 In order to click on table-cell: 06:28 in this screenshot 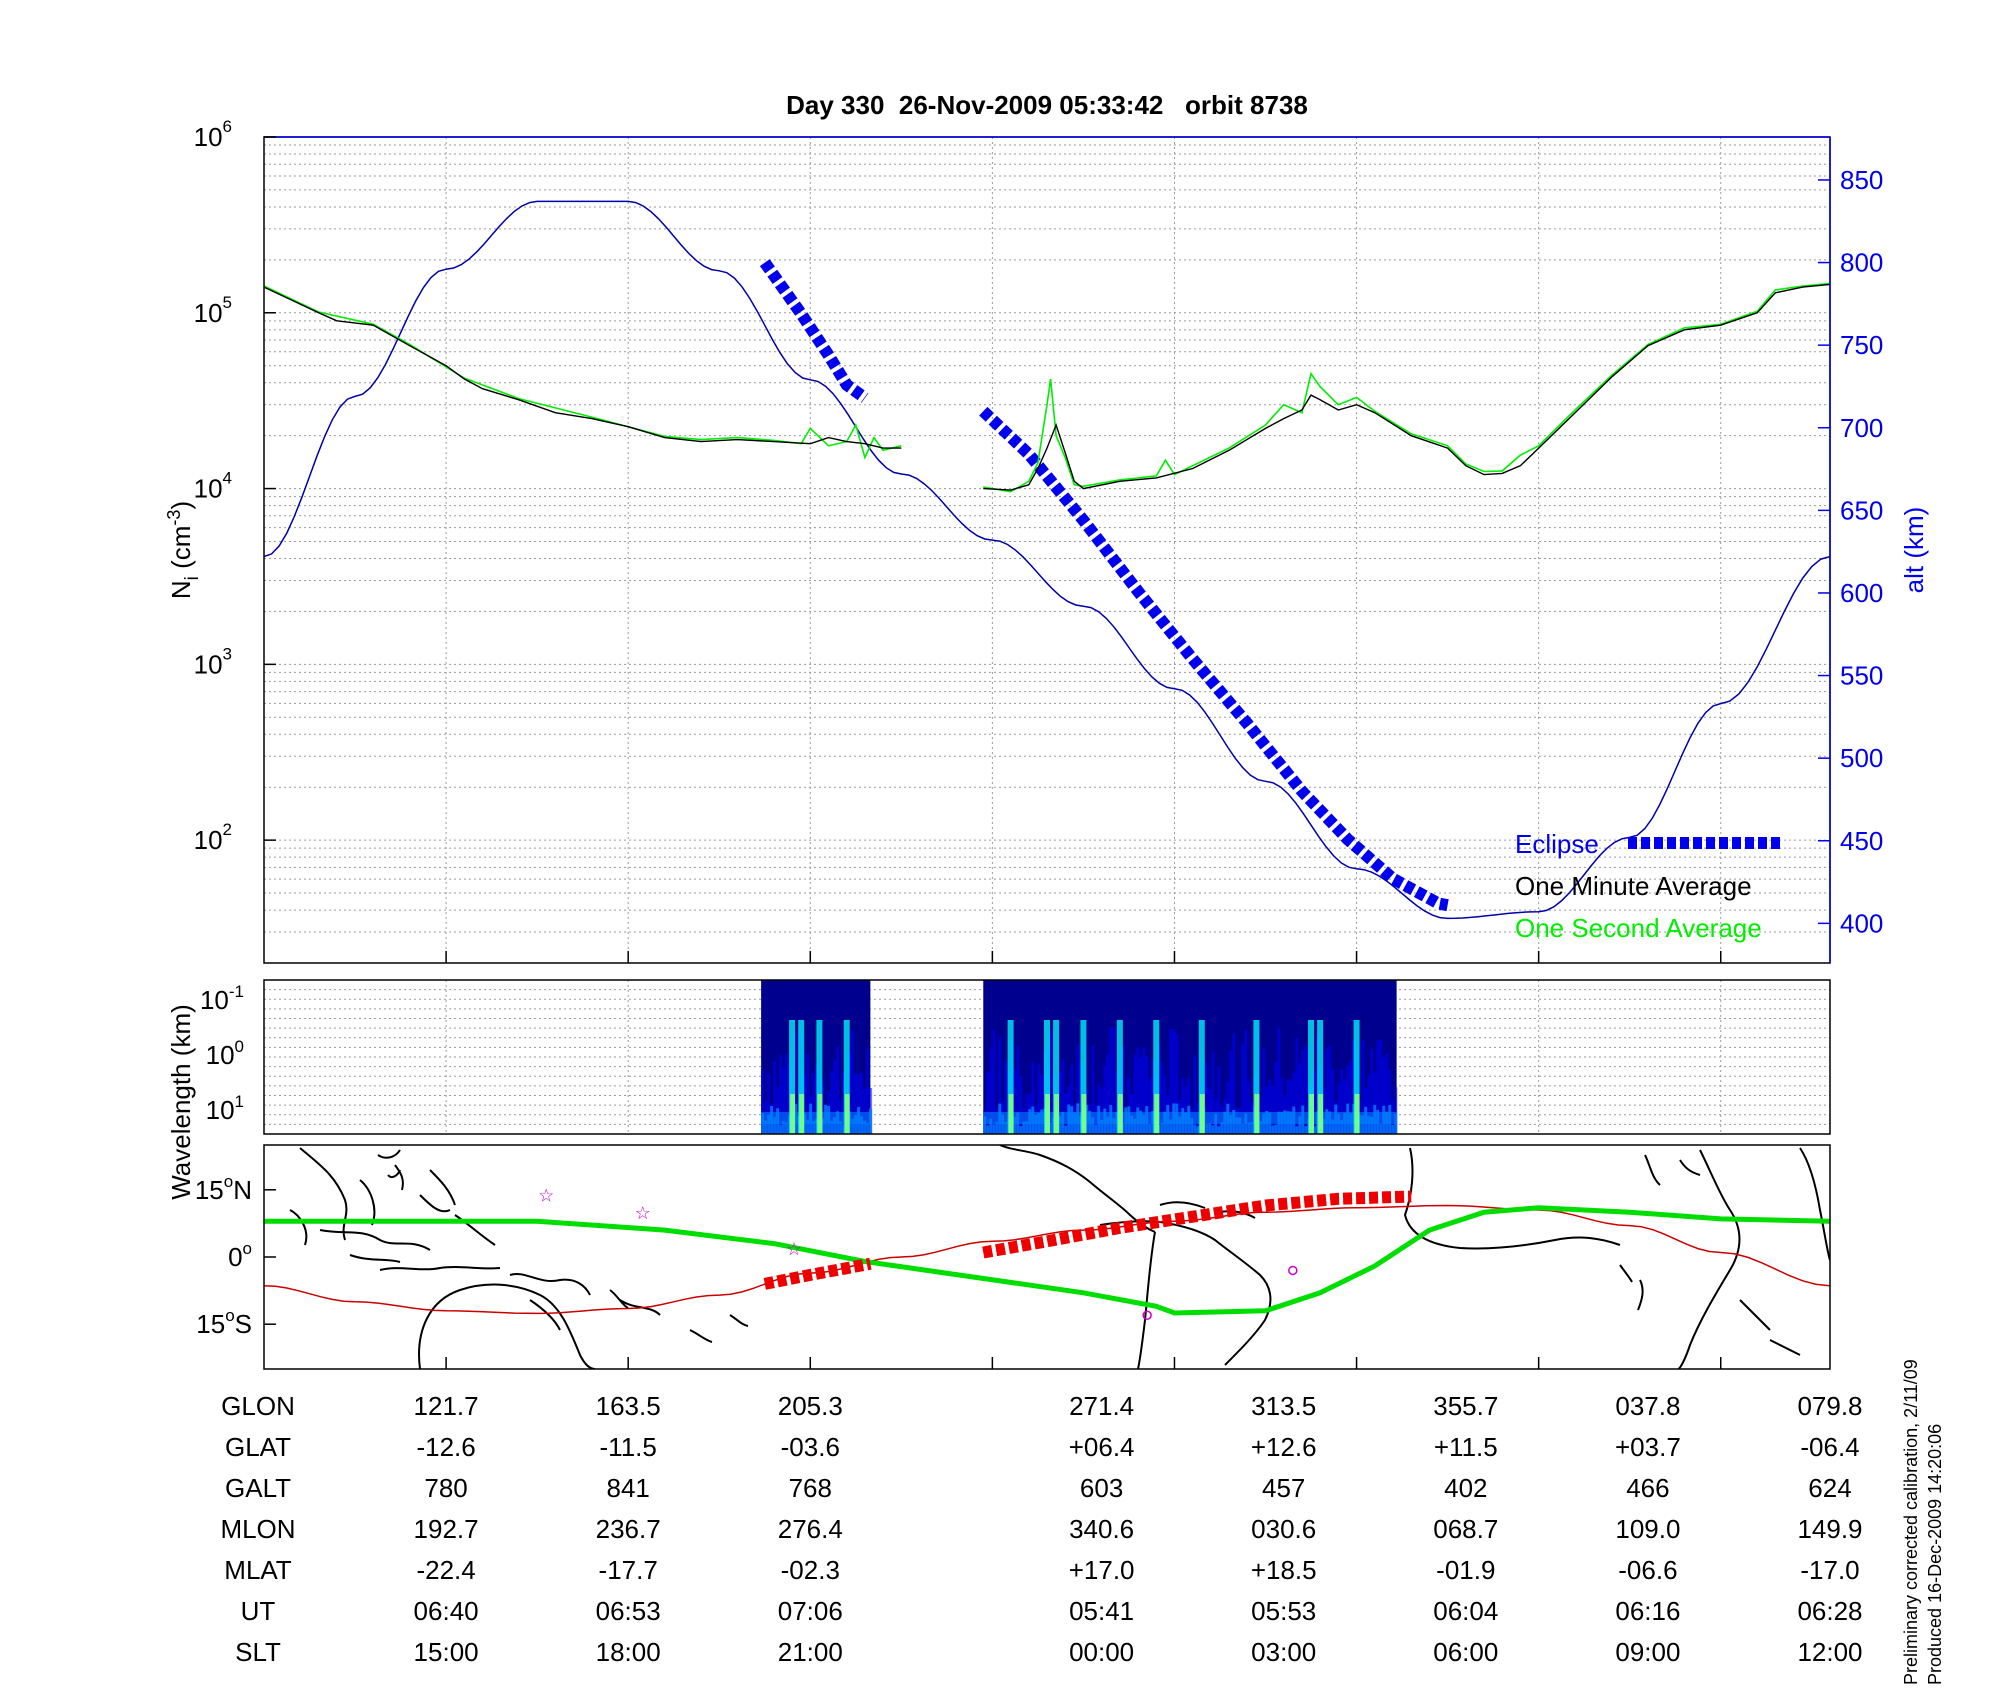, I will do `click(1829, 1611)`.